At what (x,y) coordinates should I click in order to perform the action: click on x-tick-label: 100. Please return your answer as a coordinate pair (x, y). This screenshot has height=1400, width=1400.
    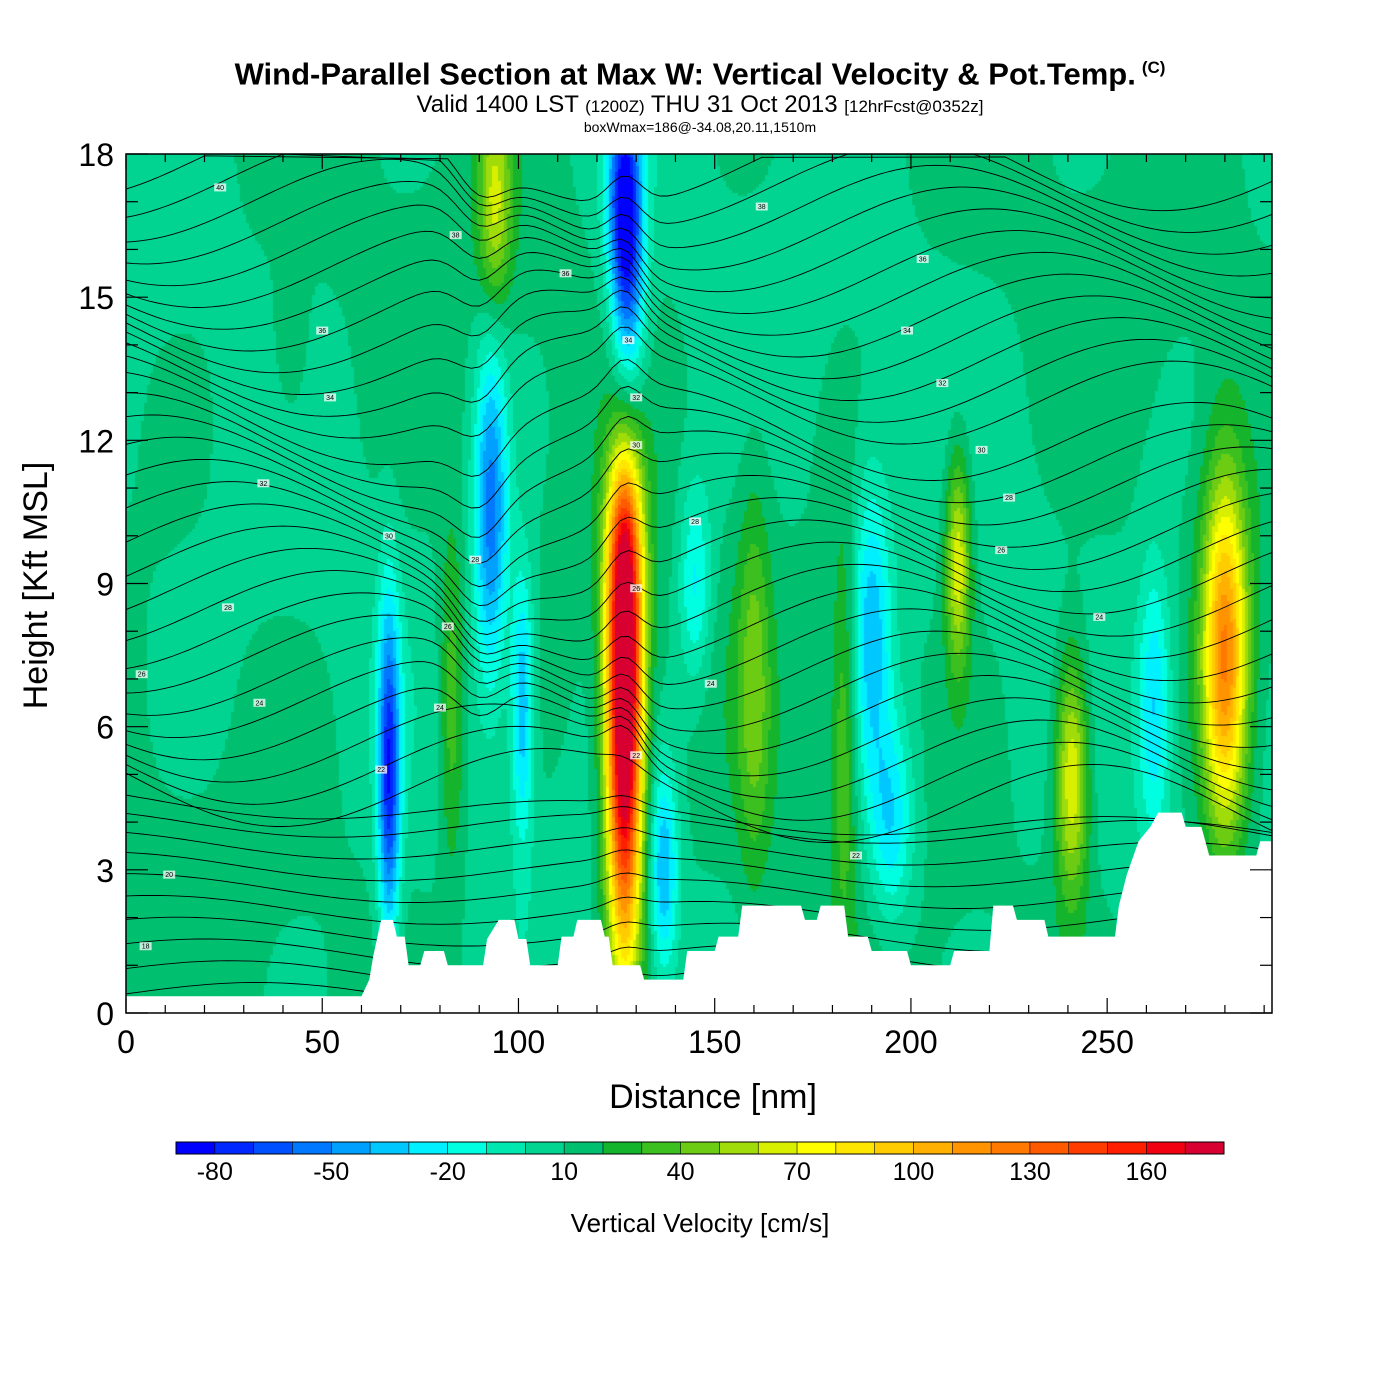
    Looking at the image, I should click on (518, 1042).